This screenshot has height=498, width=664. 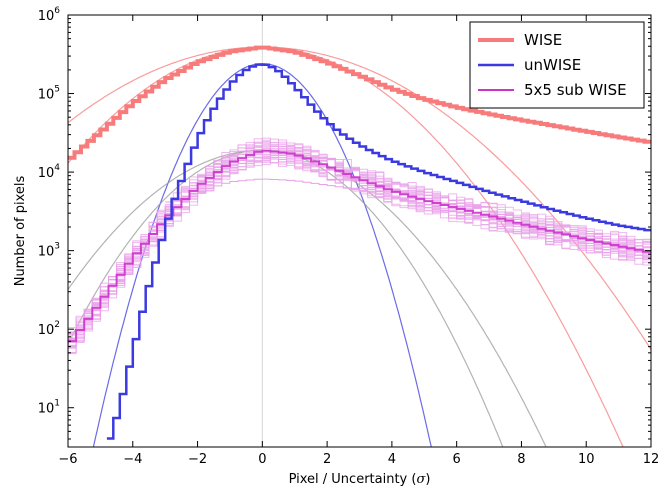 I want to click on y-tick-label: 10³, so click(x=49, y=251).